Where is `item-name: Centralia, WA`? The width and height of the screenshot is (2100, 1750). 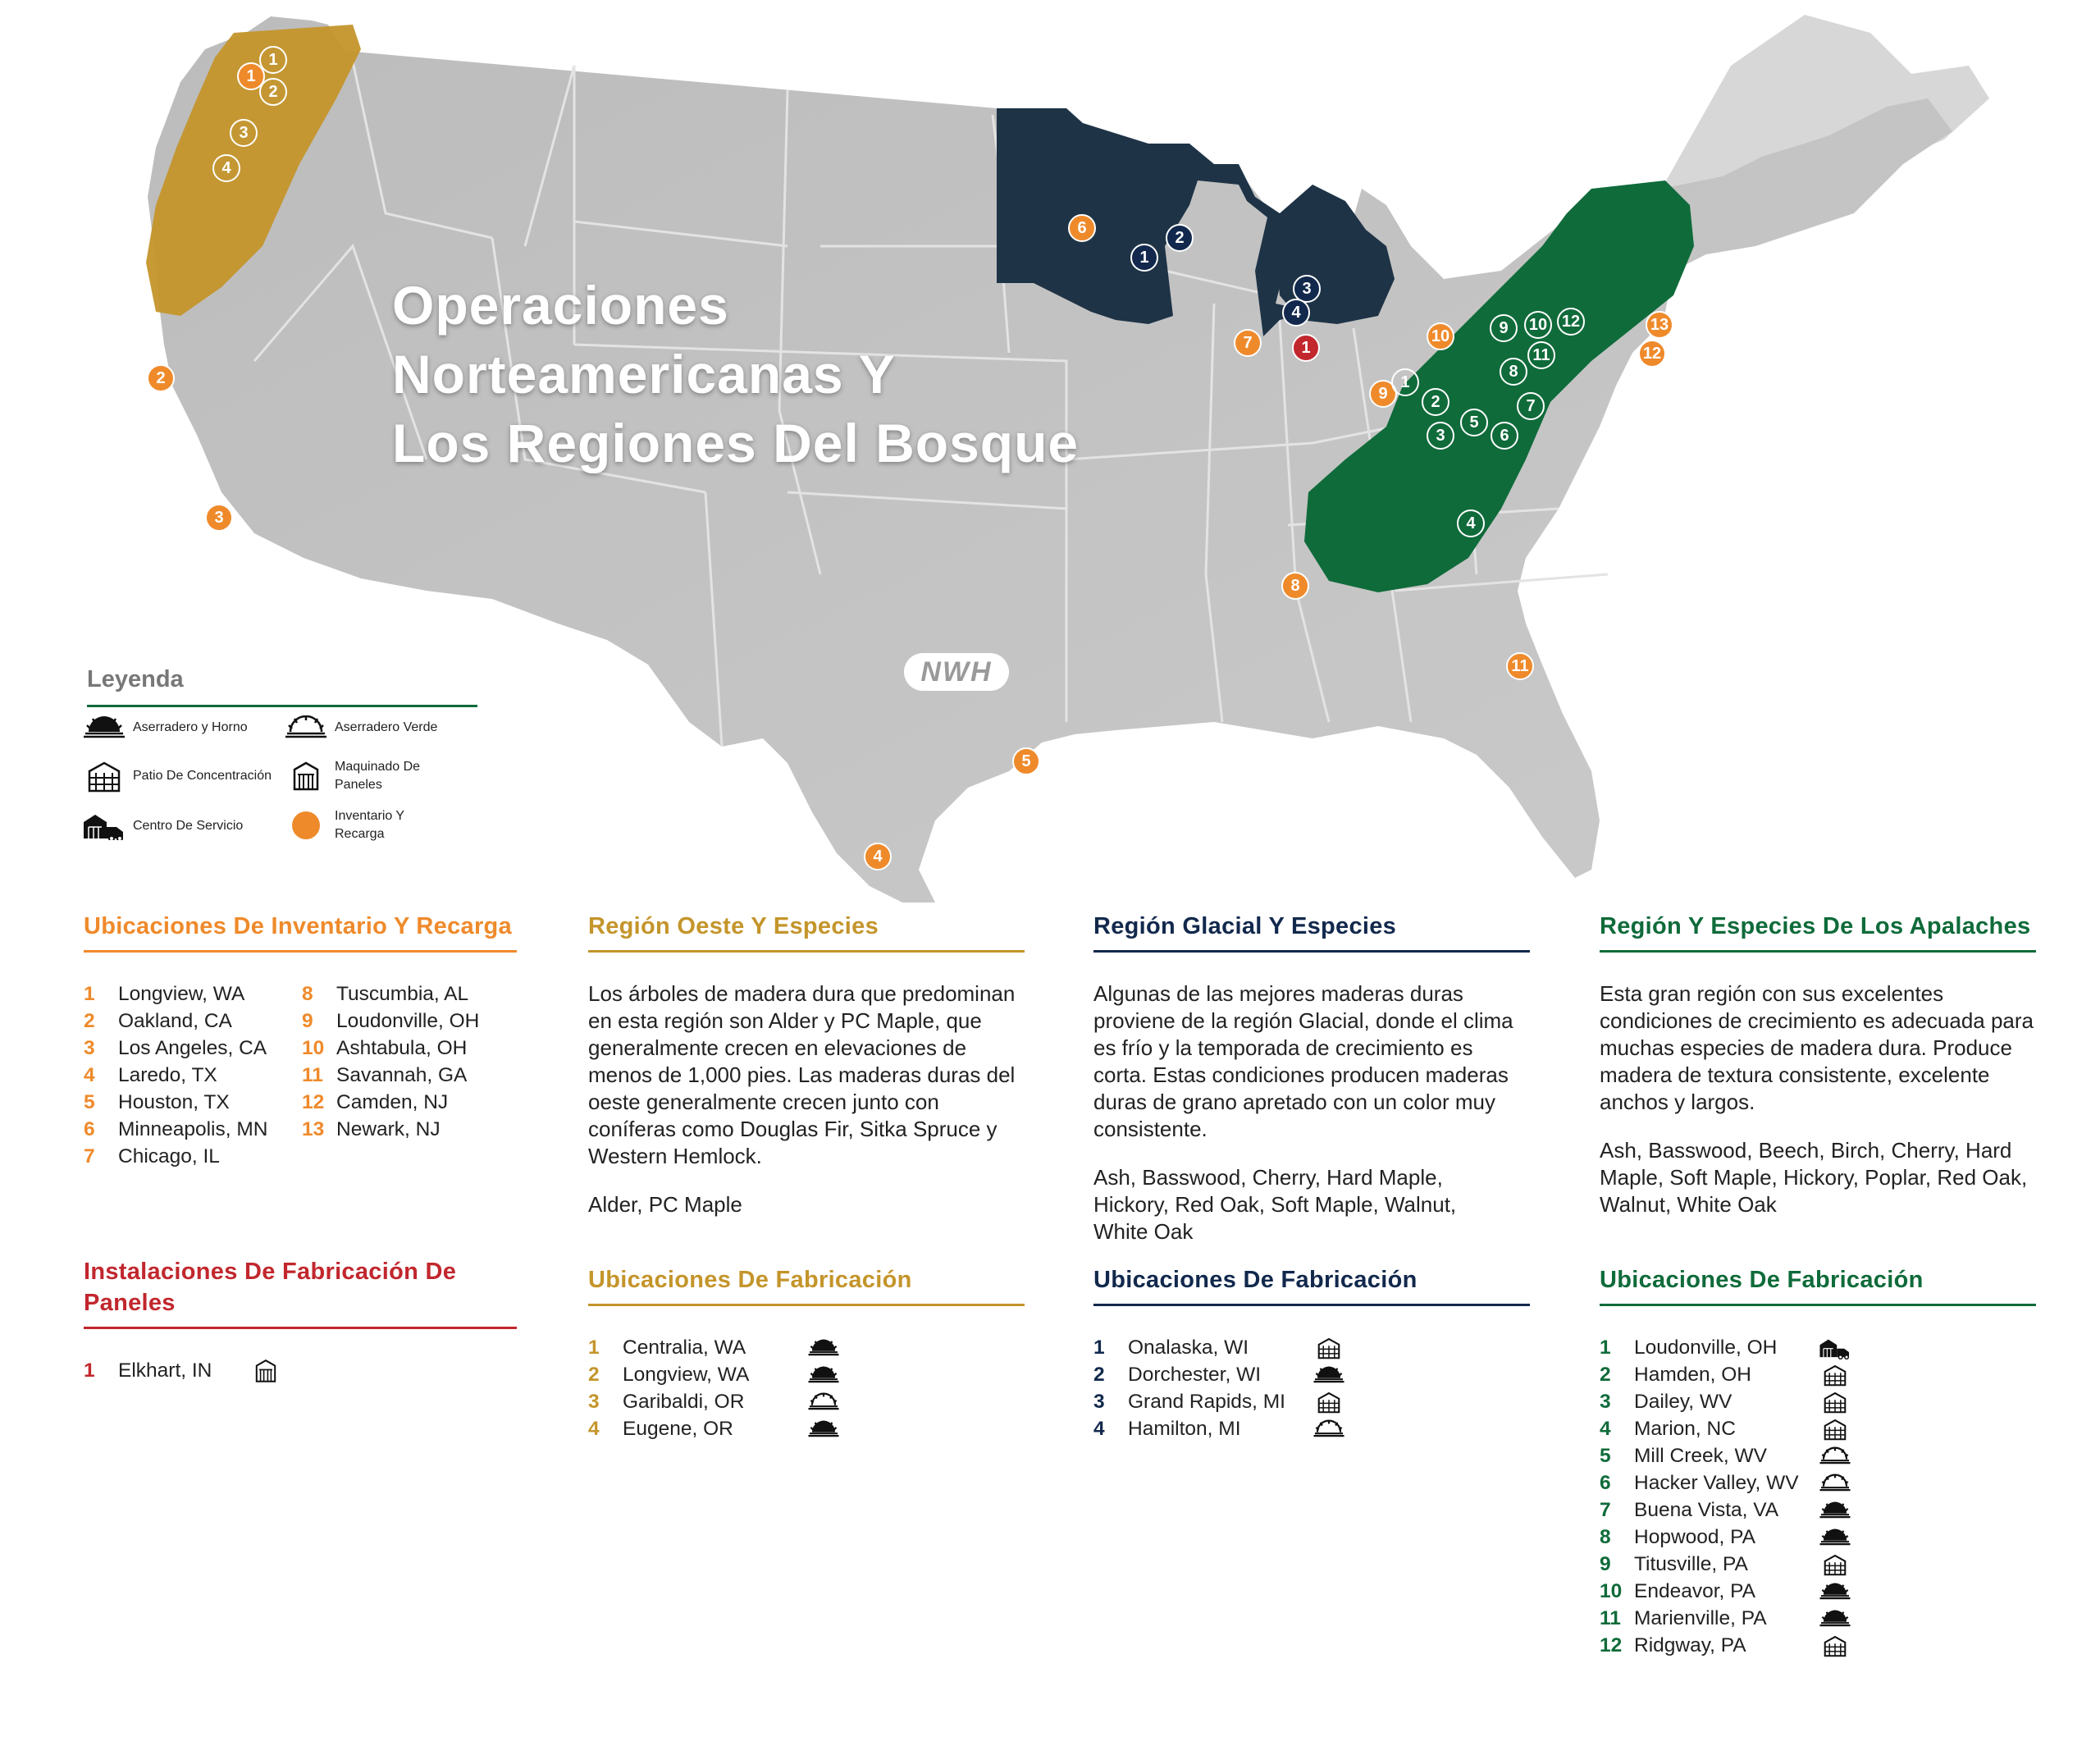
item-name: Centralia, WA is located at coordinates (685, 1347).